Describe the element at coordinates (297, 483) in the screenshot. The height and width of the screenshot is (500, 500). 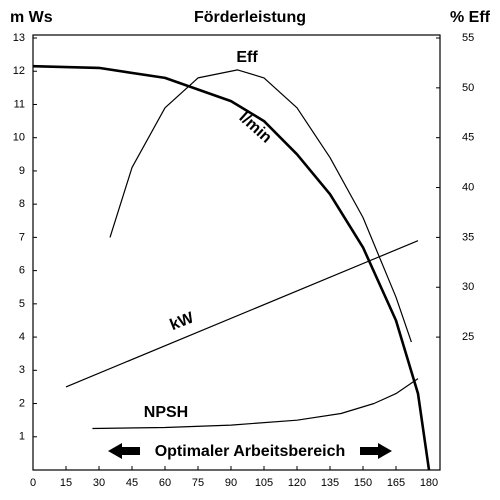
I see `x-tick-label: 120` at that location.